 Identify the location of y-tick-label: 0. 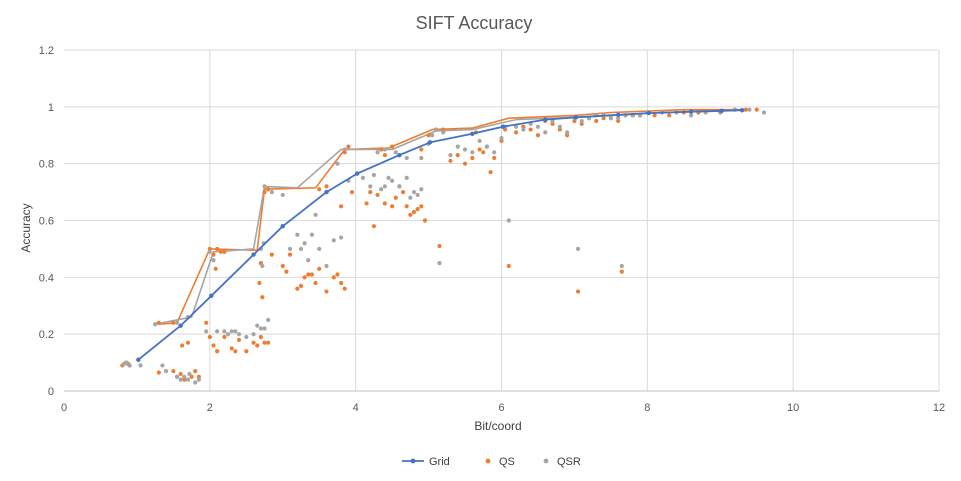
(51, 392).